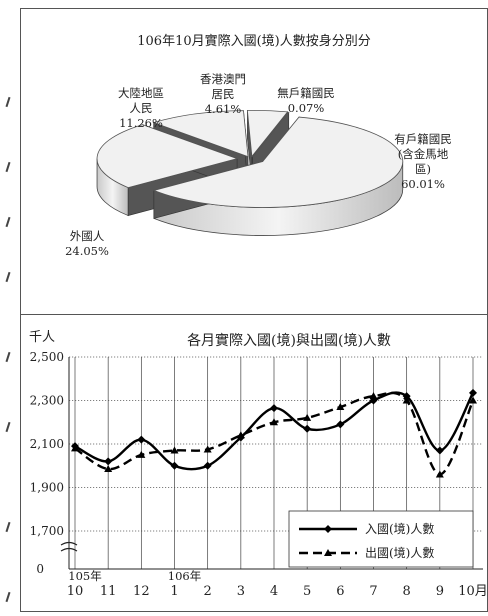 The height and width of the screenshot is (616, 488). I want to click on y-axis-label: 千人, so click(42, 337).